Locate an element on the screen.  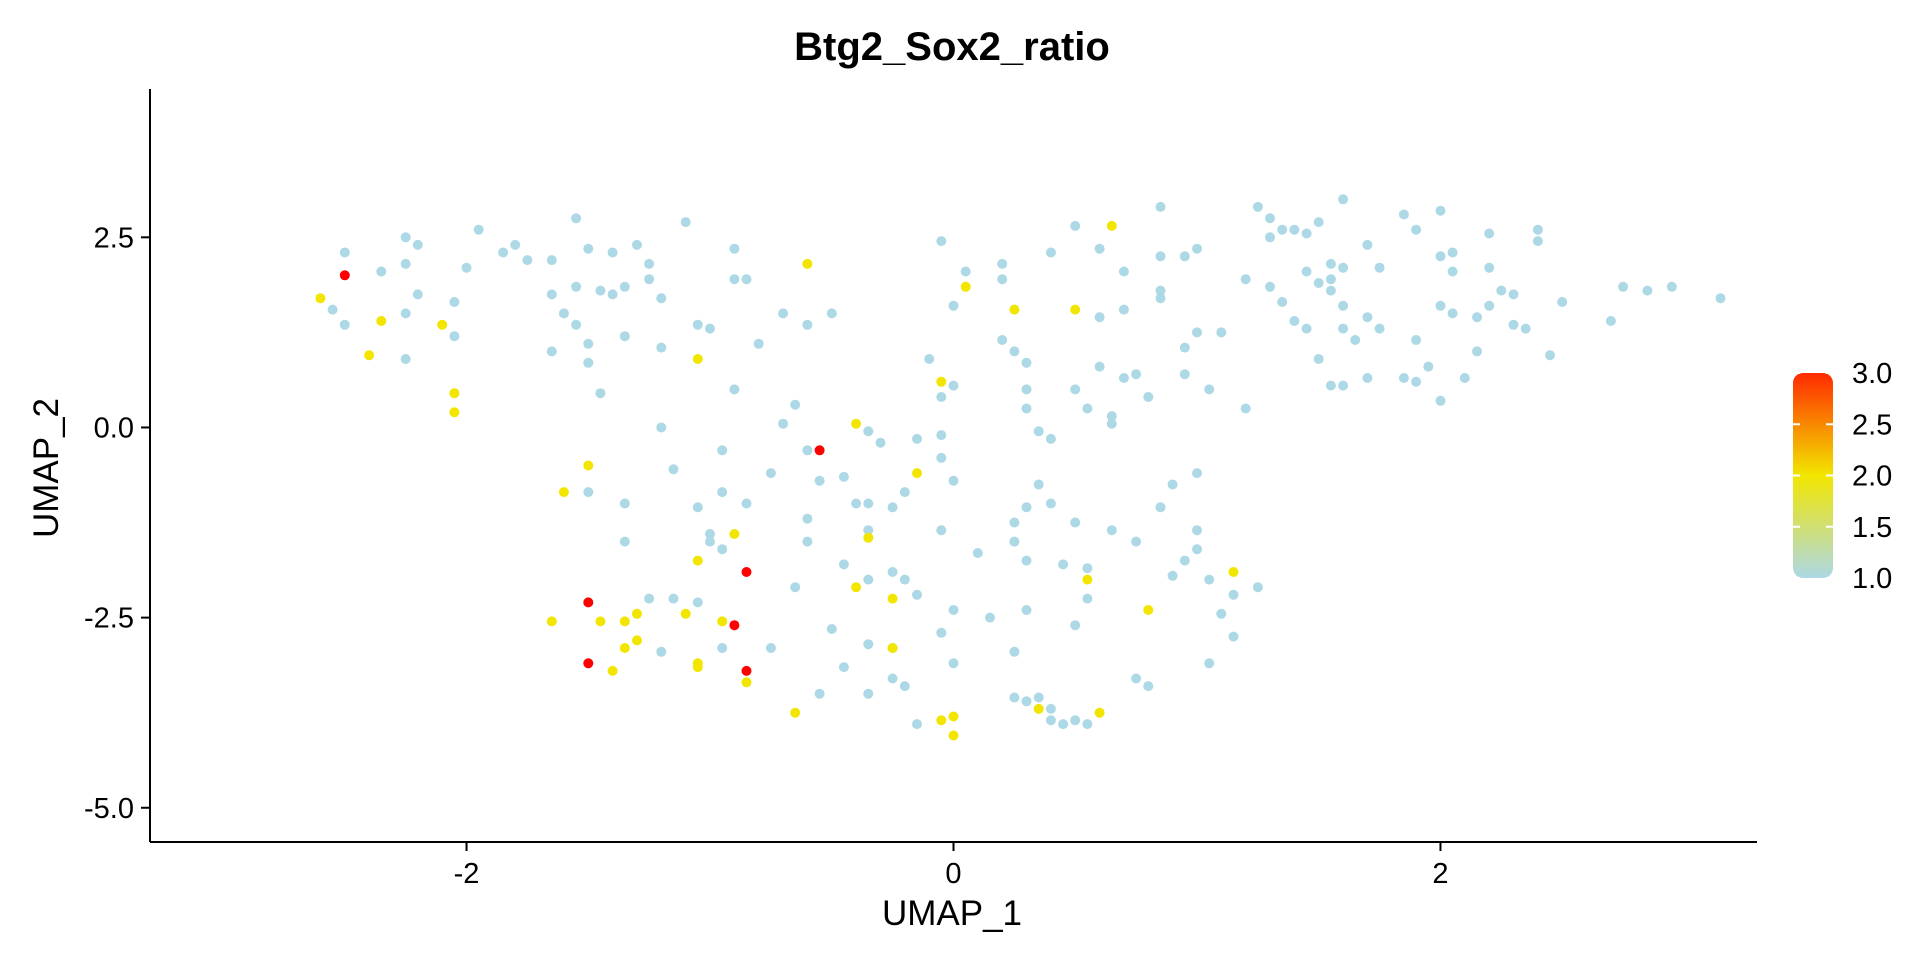
x-tick-label: 2 is located at coordinates (1440, 874).